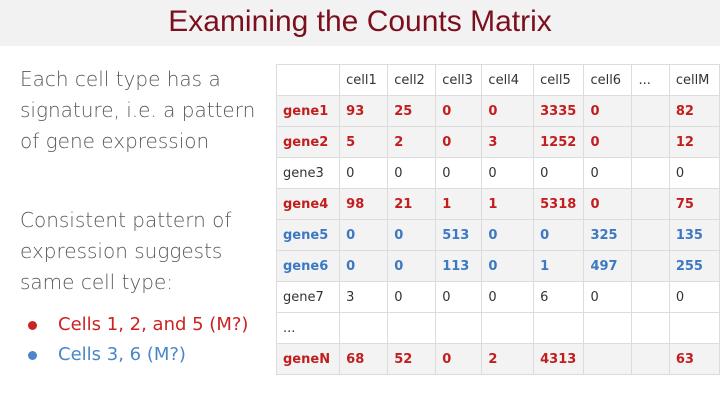  I want to click on table-row: gene1 93 25 0 0 3335 0 82, so click(497, 111).